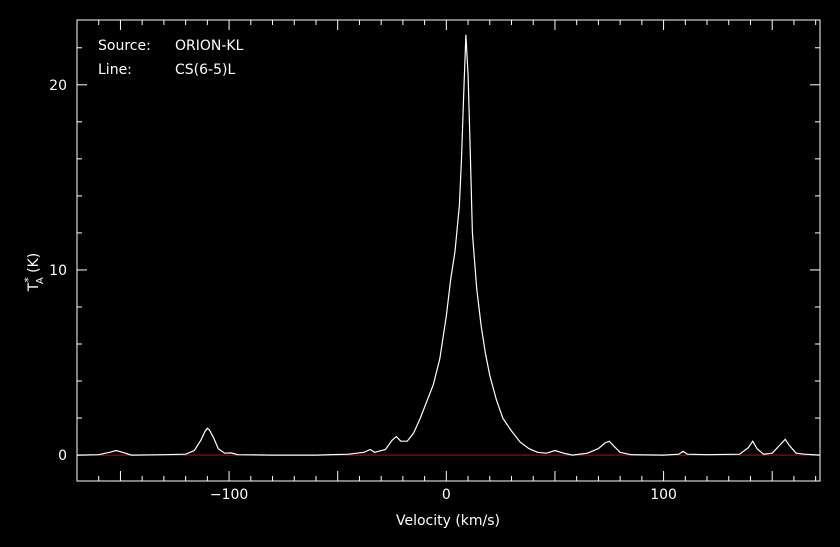  I want to click on y-axis-label-sup: *, so click(28, 280).